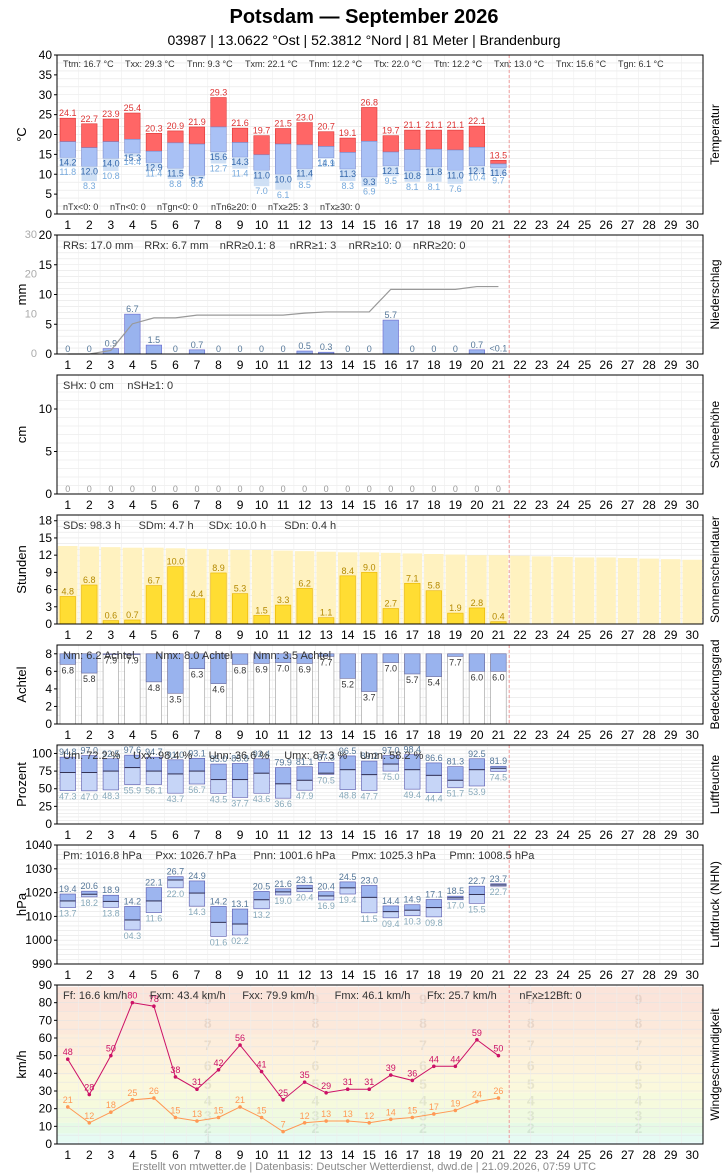  Describe the element at coordinates (261, 658) in the screenshot. I see `cloud-bar` at that location.